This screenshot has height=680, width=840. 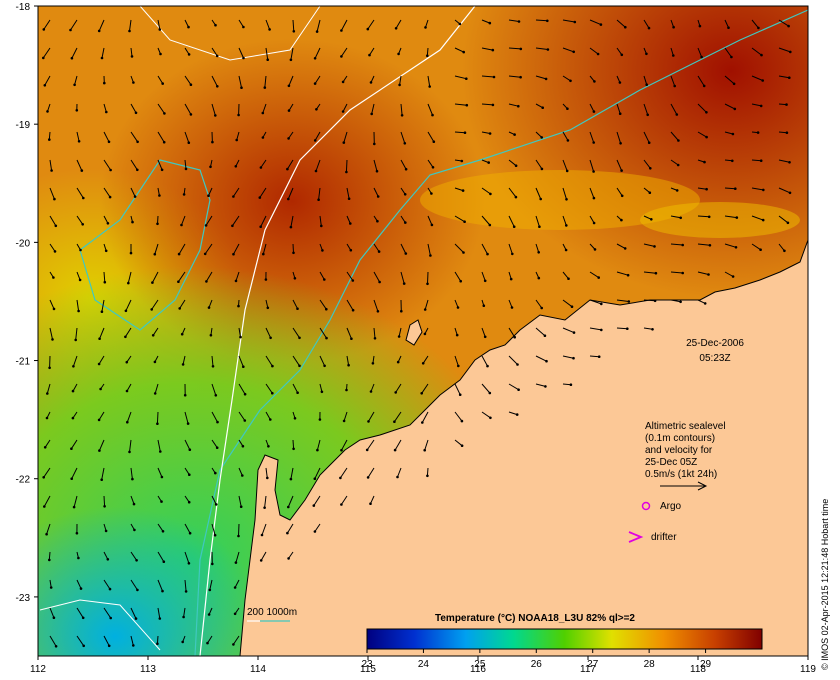 I want to click on colorbar-tick-label: 28, so click(x=650, y=664).